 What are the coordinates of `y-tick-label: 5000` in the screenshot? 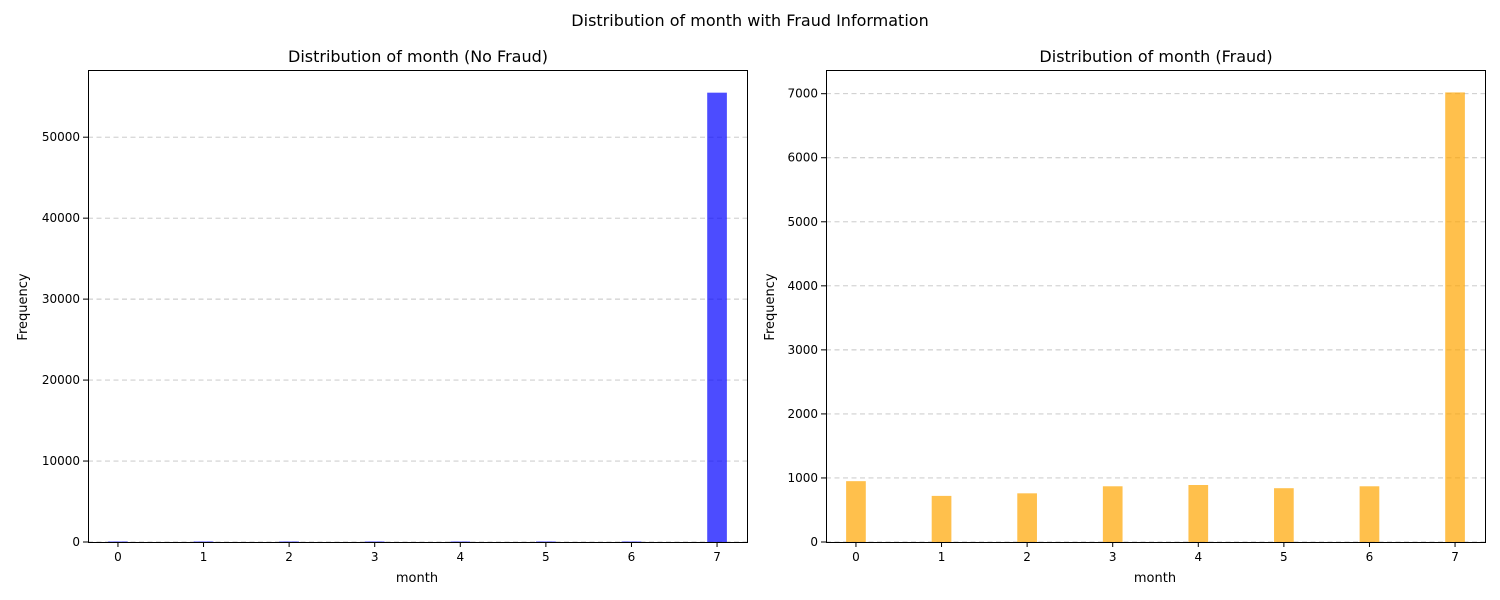 It's located at (802, 222).